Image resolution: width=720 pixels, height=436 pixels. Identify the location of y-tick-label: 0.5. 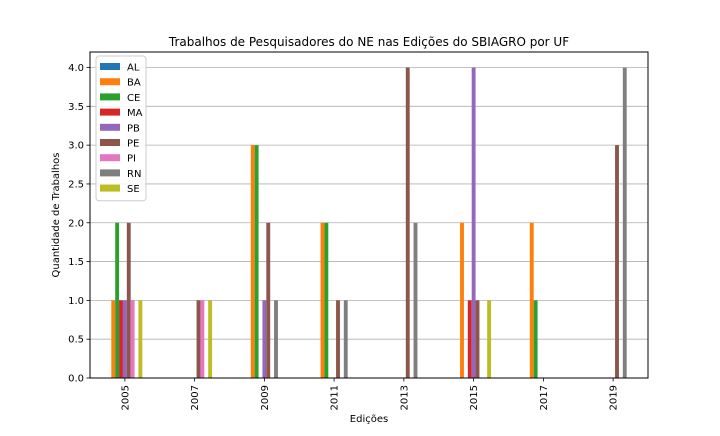
(76, 340).